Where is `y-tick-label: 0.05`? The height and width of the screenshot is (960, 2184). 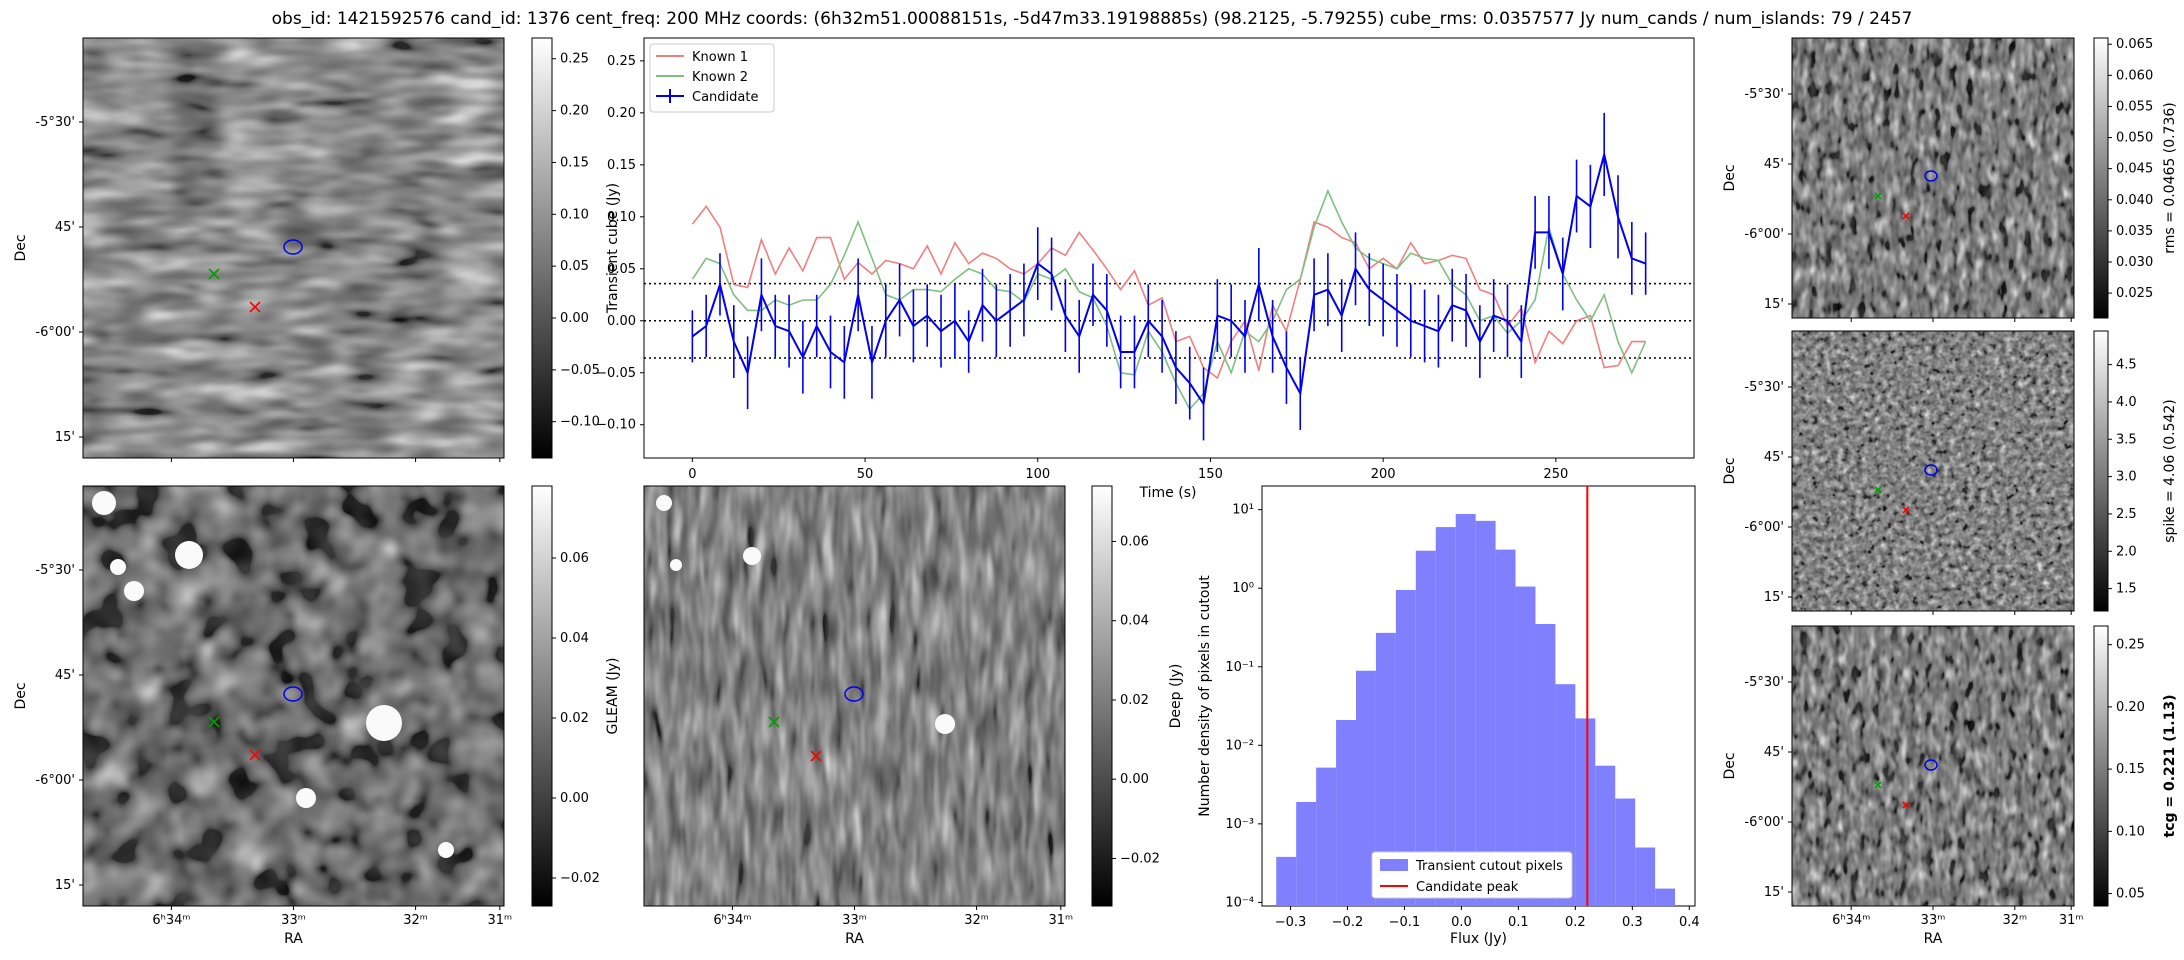
y-tick-label: 0.05 is located at coordinates (621, 269).